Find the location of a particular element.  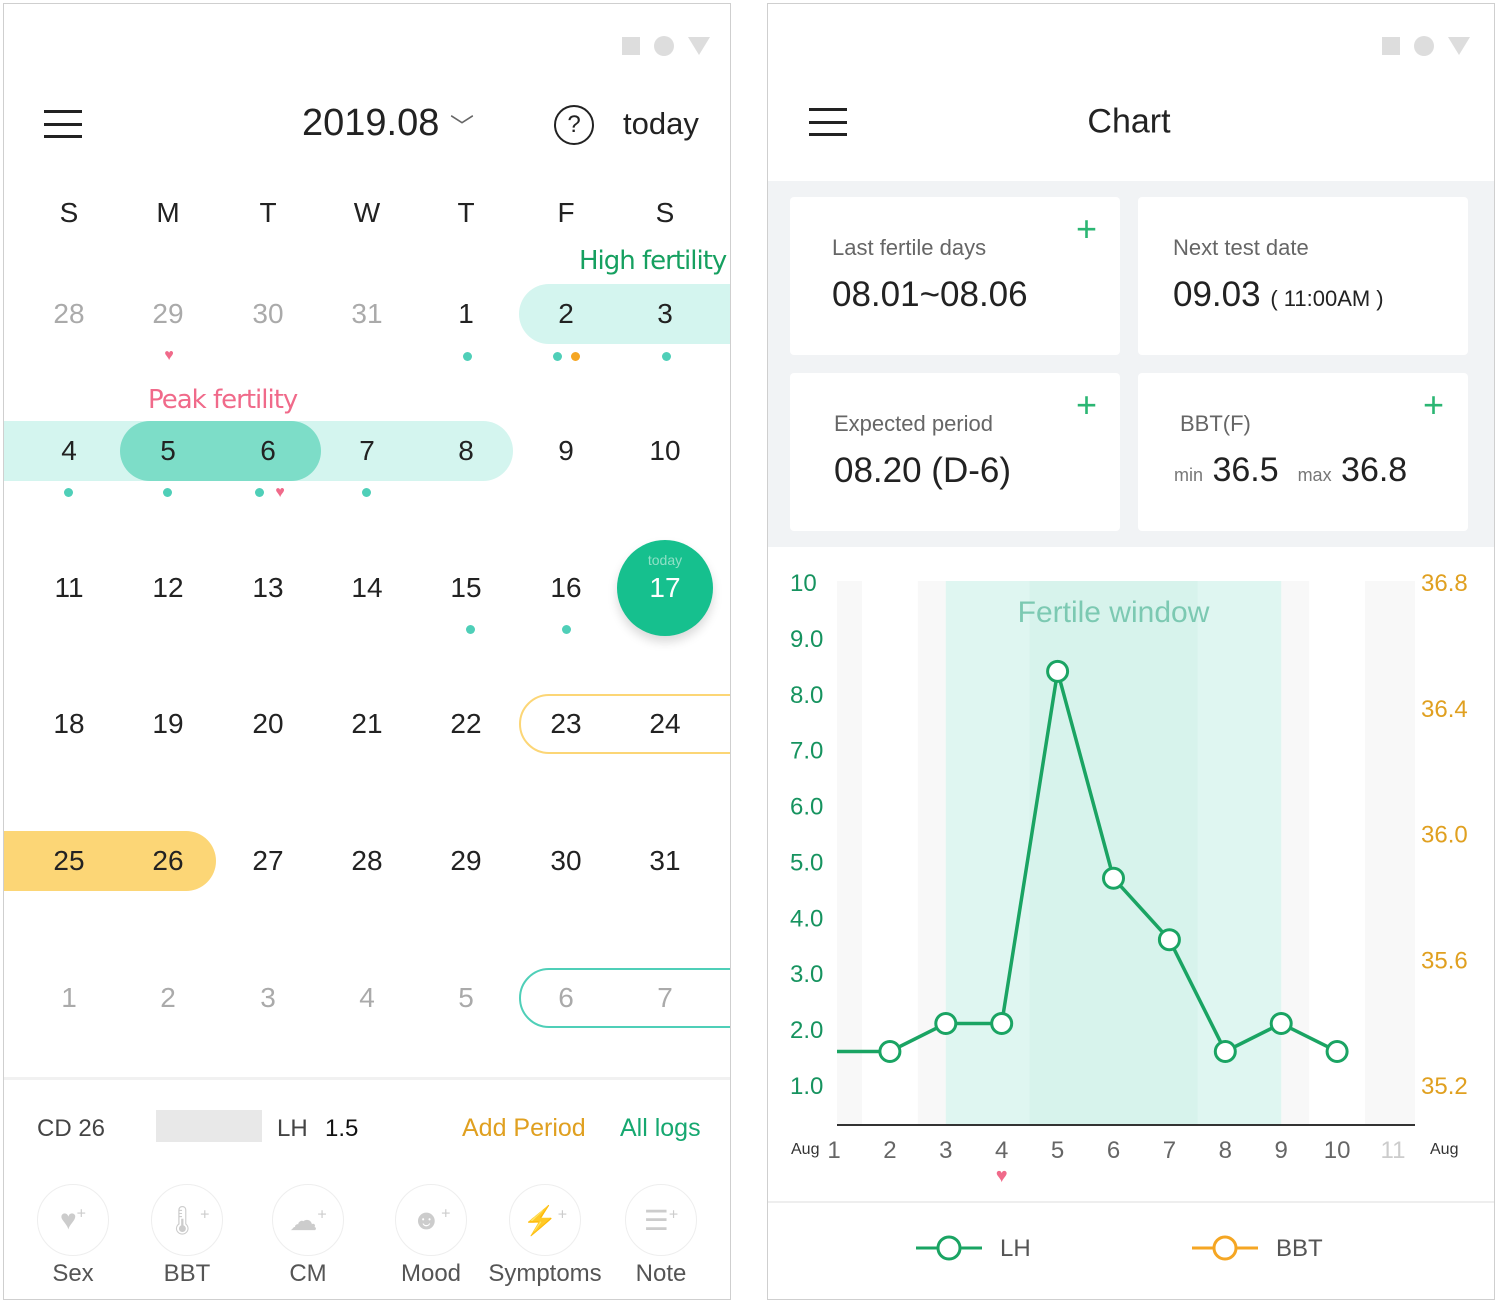

calendar-day: 19 is located at coordinates (168, 723).